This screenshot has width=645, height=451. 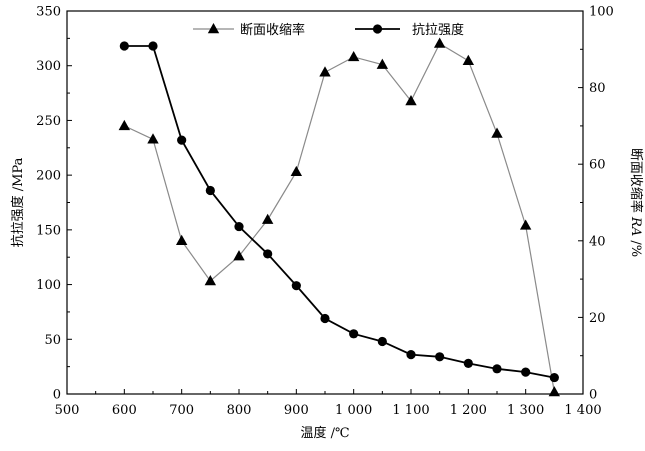 I want to click on x-tick-label: 1 300, so click(x=525, y=410).